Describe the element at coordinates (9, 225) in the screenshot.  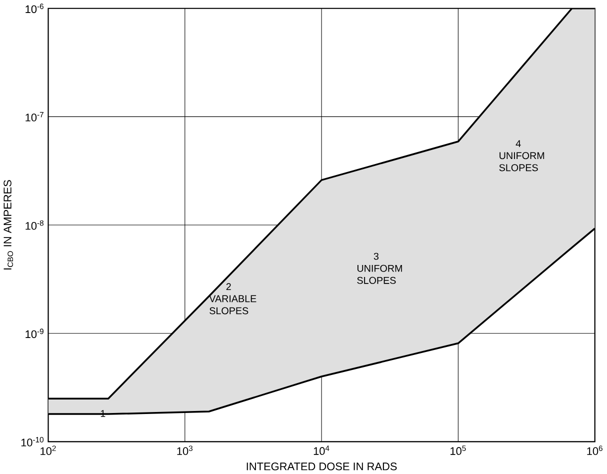
I see `y-axis-title: I$_{CBO}$ IN AMPERES` at that location.